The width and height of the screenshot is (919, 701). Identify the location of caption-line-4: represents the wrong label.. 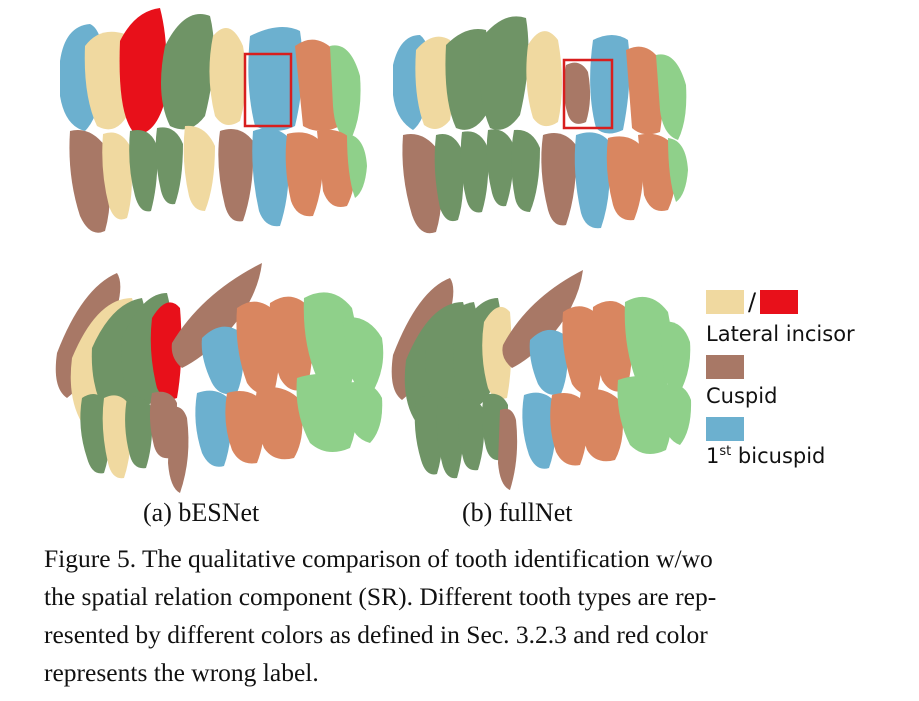
(181, 672).